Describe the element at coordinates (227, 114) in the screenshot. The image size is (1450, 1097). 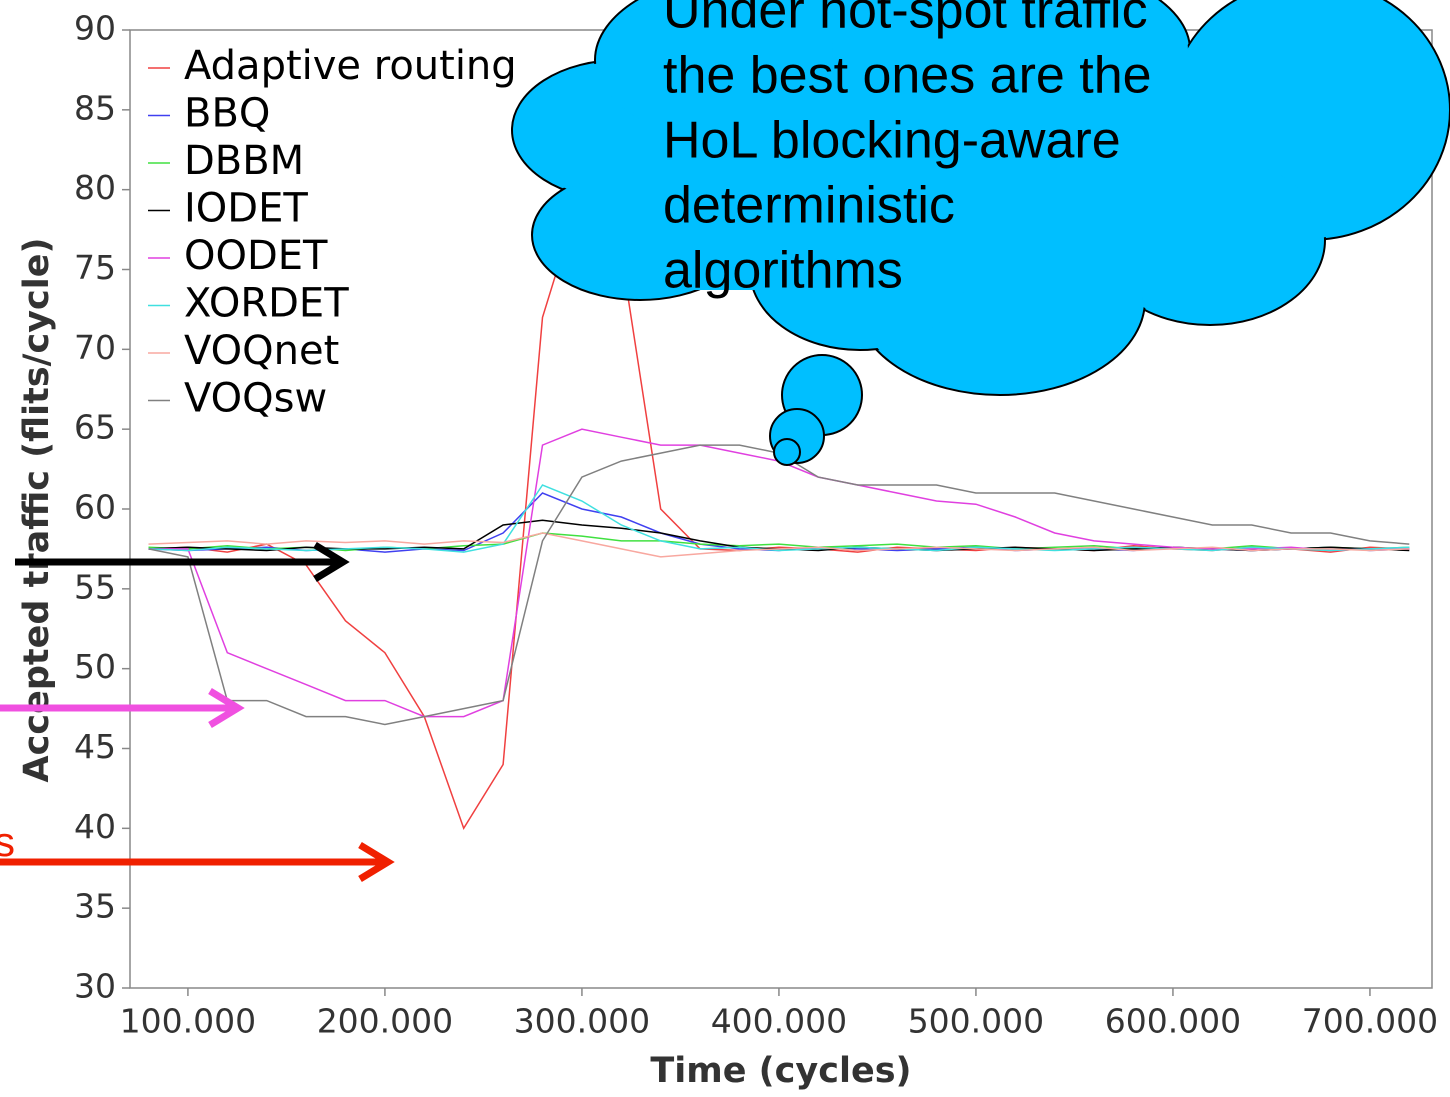
I see `legend-label: BBQ` at that location.